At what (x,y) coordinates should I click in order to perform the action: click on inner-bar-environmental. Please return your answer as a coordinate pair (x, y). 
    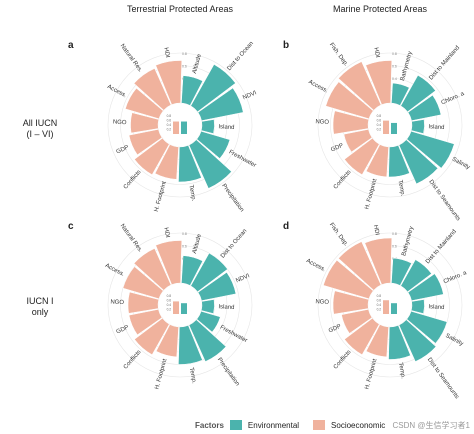
    Looking at the image, I should click on (394, 308).